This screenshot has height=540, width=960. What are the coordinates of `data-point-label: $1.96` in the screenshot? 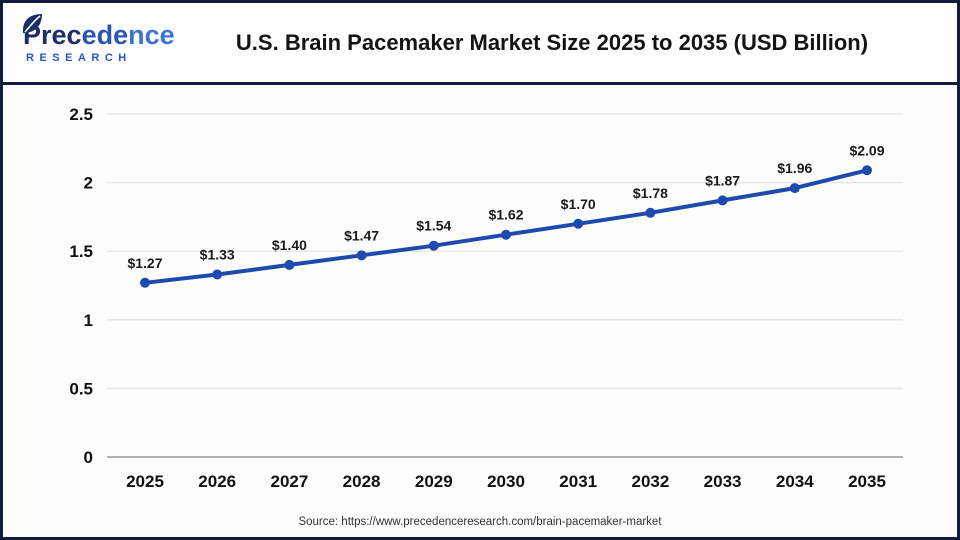 It's located at (794, 168).